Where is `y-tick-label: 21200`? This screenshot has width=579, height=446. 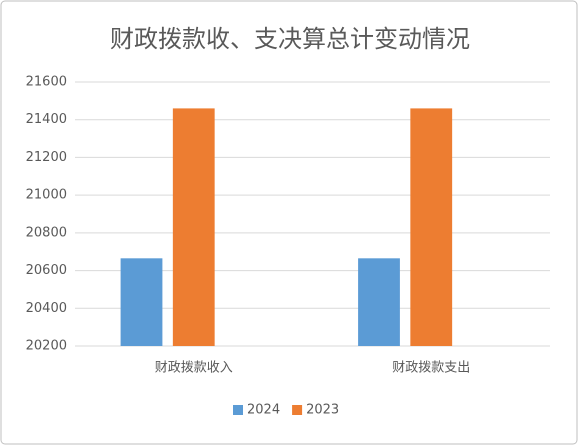
y-tick-label: 21200 is located at coordinates (46, 157).